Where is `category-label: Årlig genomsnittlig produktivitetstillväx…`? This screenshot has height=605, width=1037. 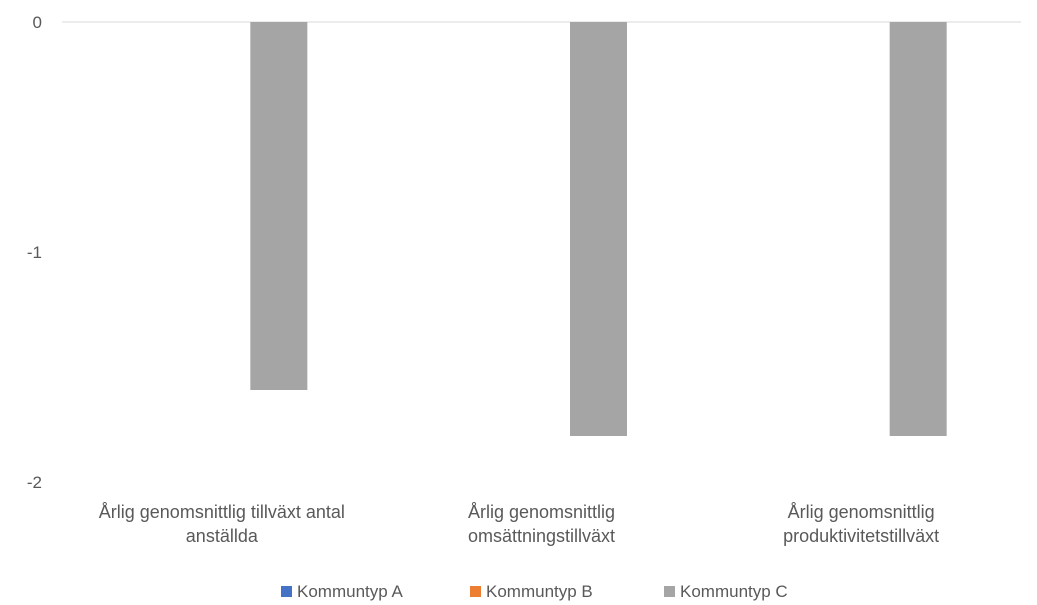
category-label: Årlig genomsnittlig produktivitetstillväx… is located at coordinates (861, 524).